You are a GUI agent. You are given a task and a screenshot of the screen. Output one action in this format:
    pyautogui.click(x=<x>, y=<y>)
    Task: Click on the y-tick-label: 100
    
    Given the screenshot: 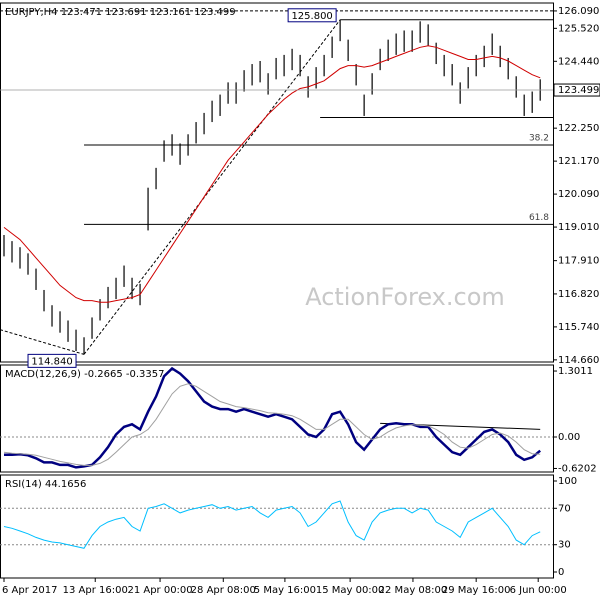 What is the action you would take?
    pyautogui.click(x=567, y=481)
    